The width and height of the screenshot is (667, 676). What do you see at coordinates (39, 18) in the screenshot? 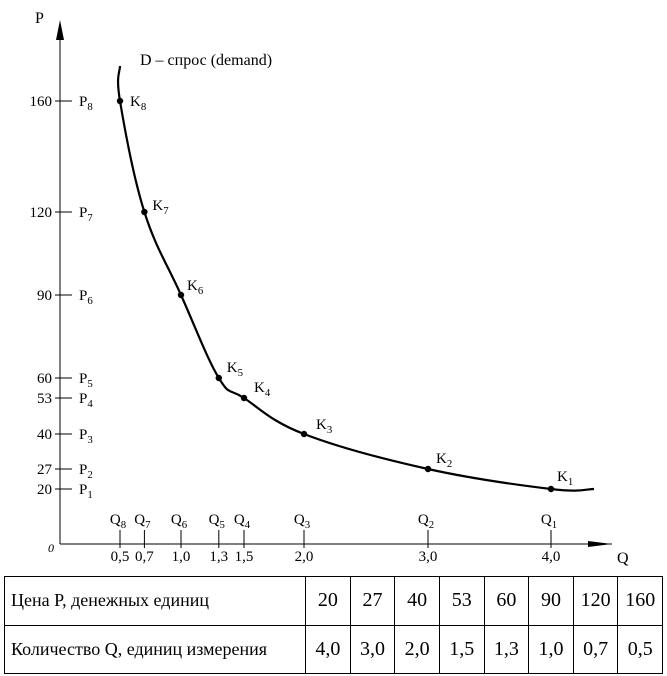
I see `y-axis-label: P` at bounding box center [39, 18].